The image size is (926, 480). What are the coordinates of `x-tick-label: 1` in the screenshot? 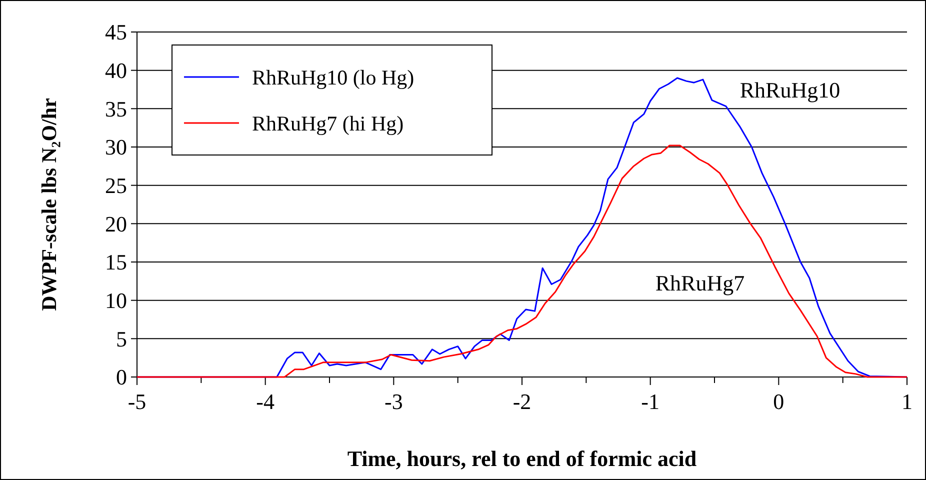 It's located at (907, 401).